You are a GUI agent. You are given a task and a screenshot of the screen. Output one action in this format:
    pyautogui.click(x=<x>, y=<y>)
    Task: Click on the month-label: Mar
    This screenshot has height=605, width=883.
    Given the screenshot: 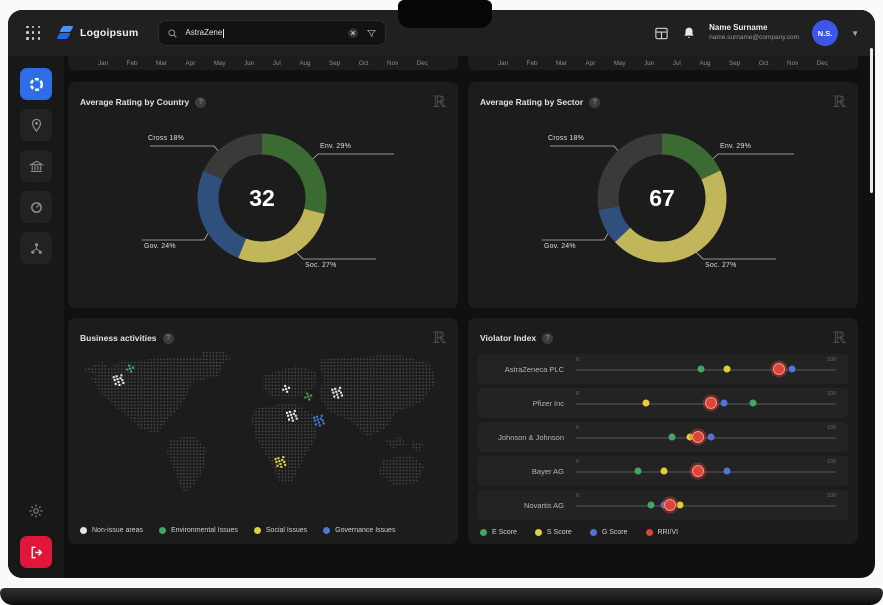 What is the action you would take?
    pyautogui.click(x=161, y=63)
    